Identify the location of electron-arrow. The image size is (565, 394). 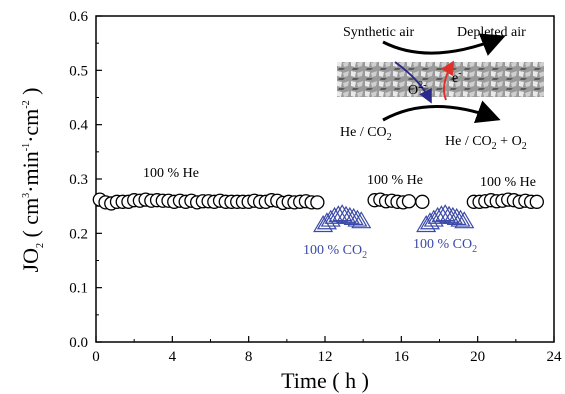
(447, 80).